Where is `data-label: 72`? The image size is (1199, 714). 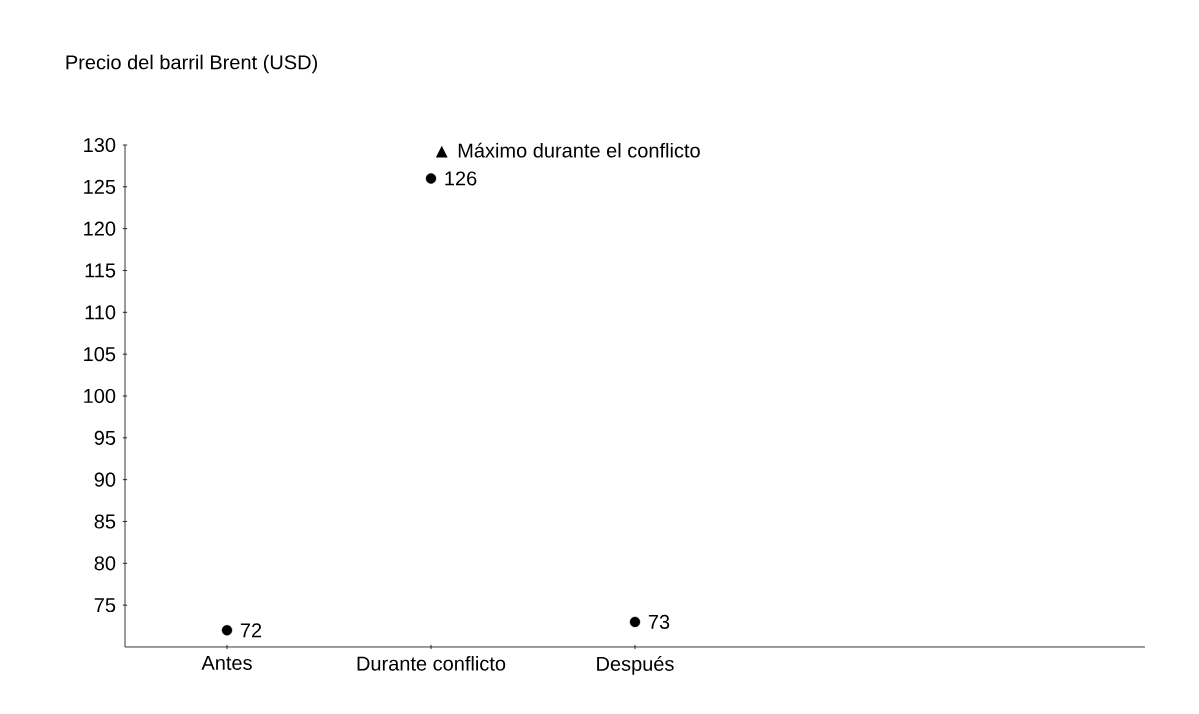
data-label: 72 is located at coordinates (251, 630).